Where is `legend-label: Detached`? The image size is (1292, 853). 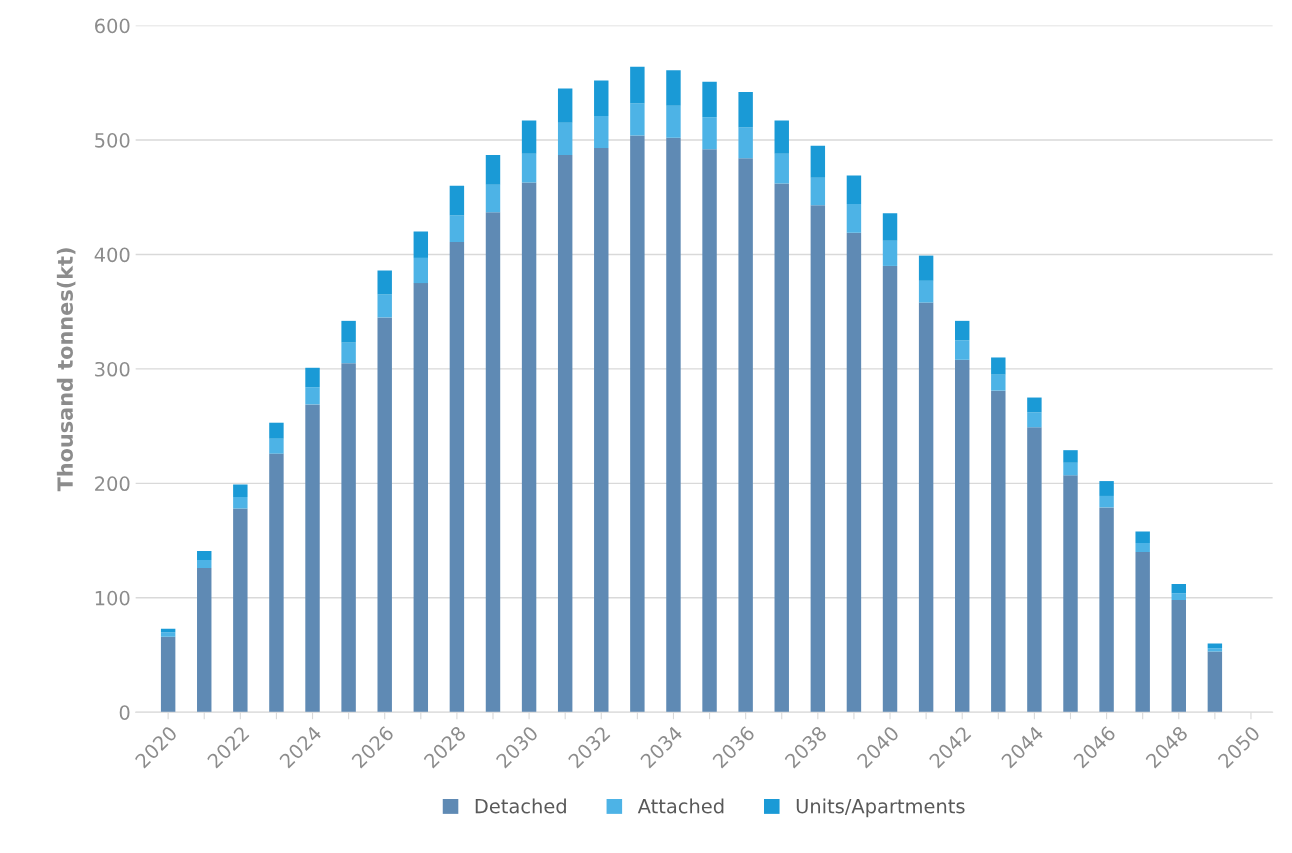 legend-label: Detached is located at coordinates (520, 806).